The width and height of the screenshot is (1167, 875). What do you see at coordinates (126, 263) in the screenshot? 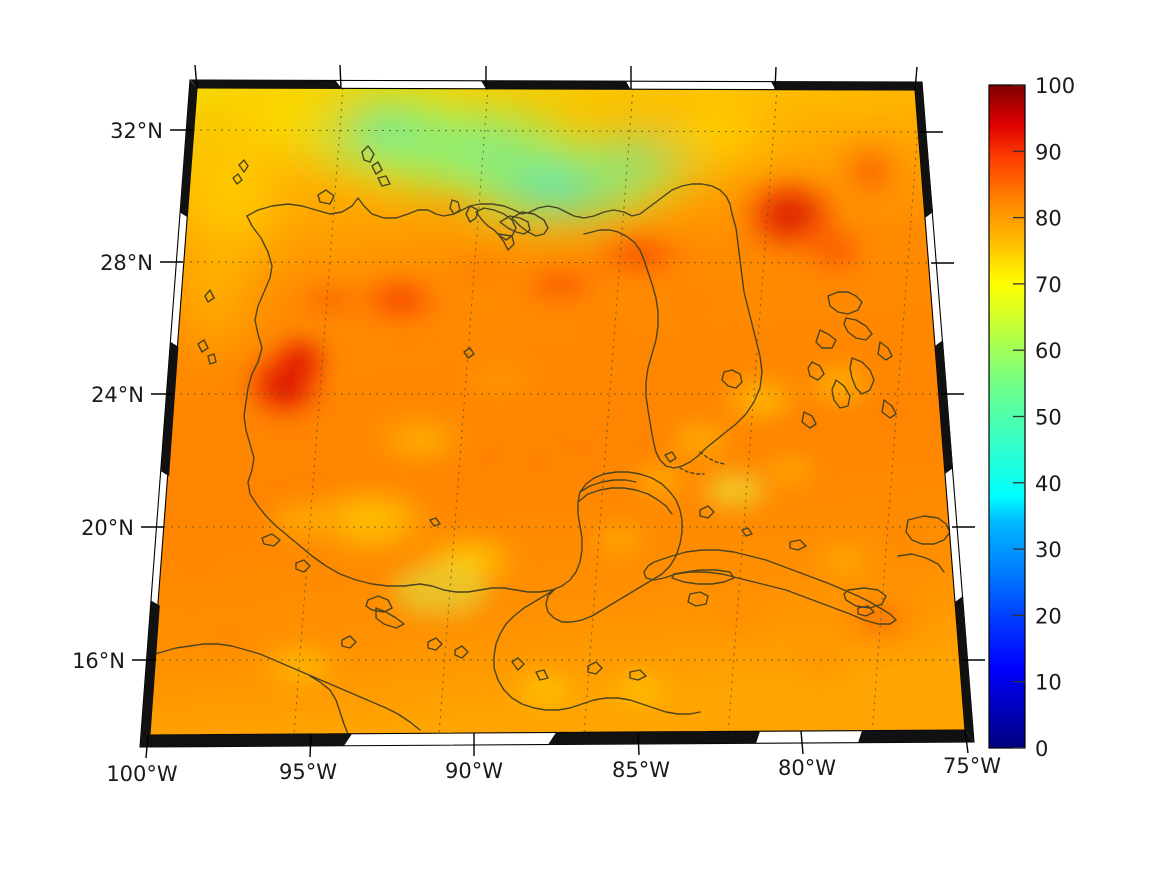
I see `y-tick-label: 28°N` at bounding box center [126, 263].